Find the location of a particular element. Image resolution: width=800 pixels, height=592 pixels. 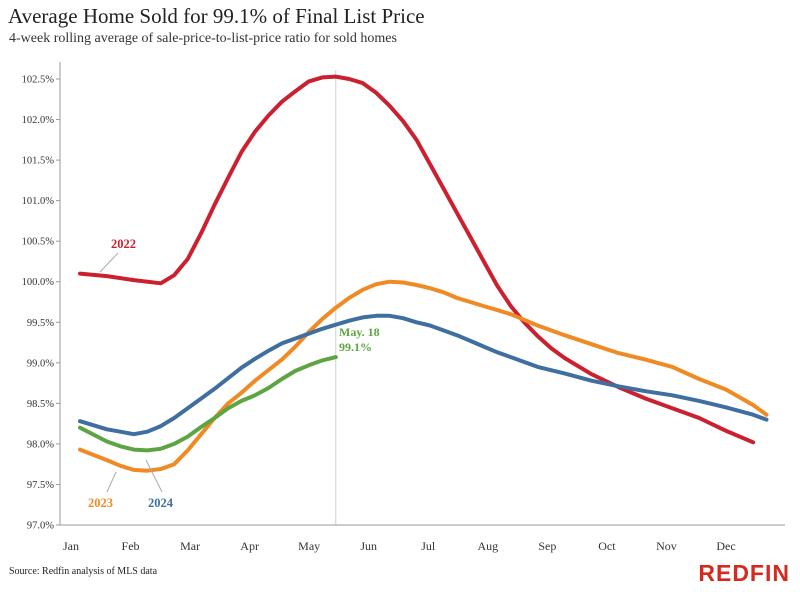

x-tick-label: Jul is located at coordinates (428, 546).